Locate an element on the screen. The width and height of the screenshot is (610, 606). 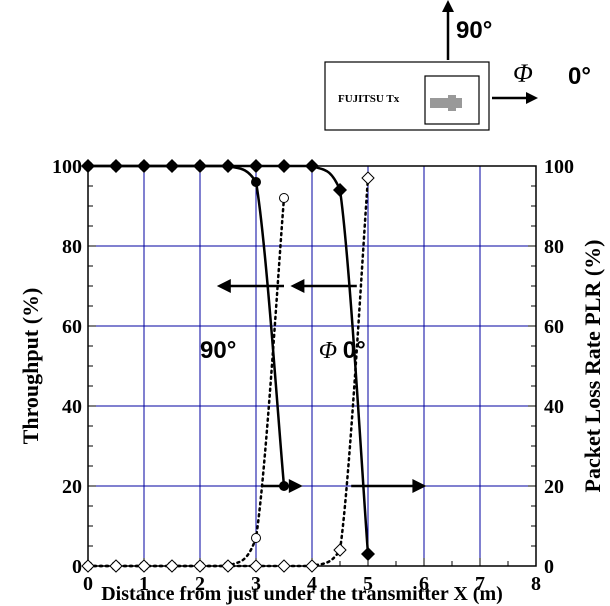
y-right-tick-label: 100 is located at coordinates (559, 167).